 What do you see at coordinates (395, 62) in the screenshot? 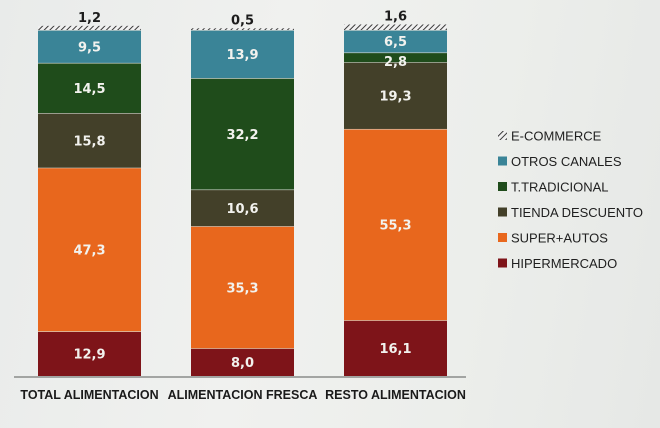
I see `data-label-t-tradicional-resto-alimentacion: 2,8` at bounding box center [395, 62].